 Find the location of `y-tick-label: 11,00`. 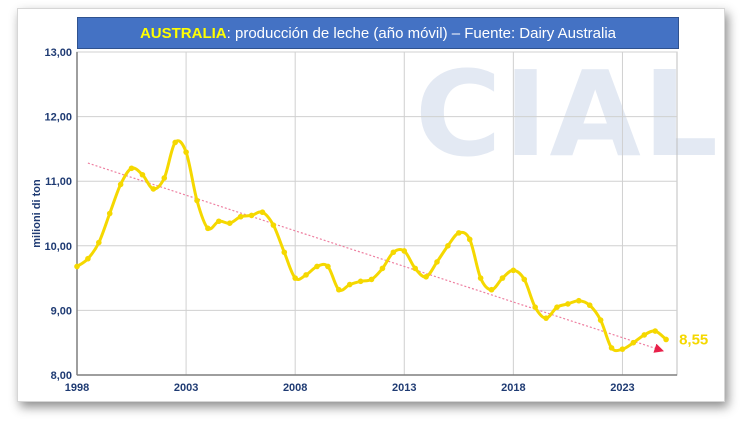

y-tick-label: 11,00 is located at coordinates (58, 182).